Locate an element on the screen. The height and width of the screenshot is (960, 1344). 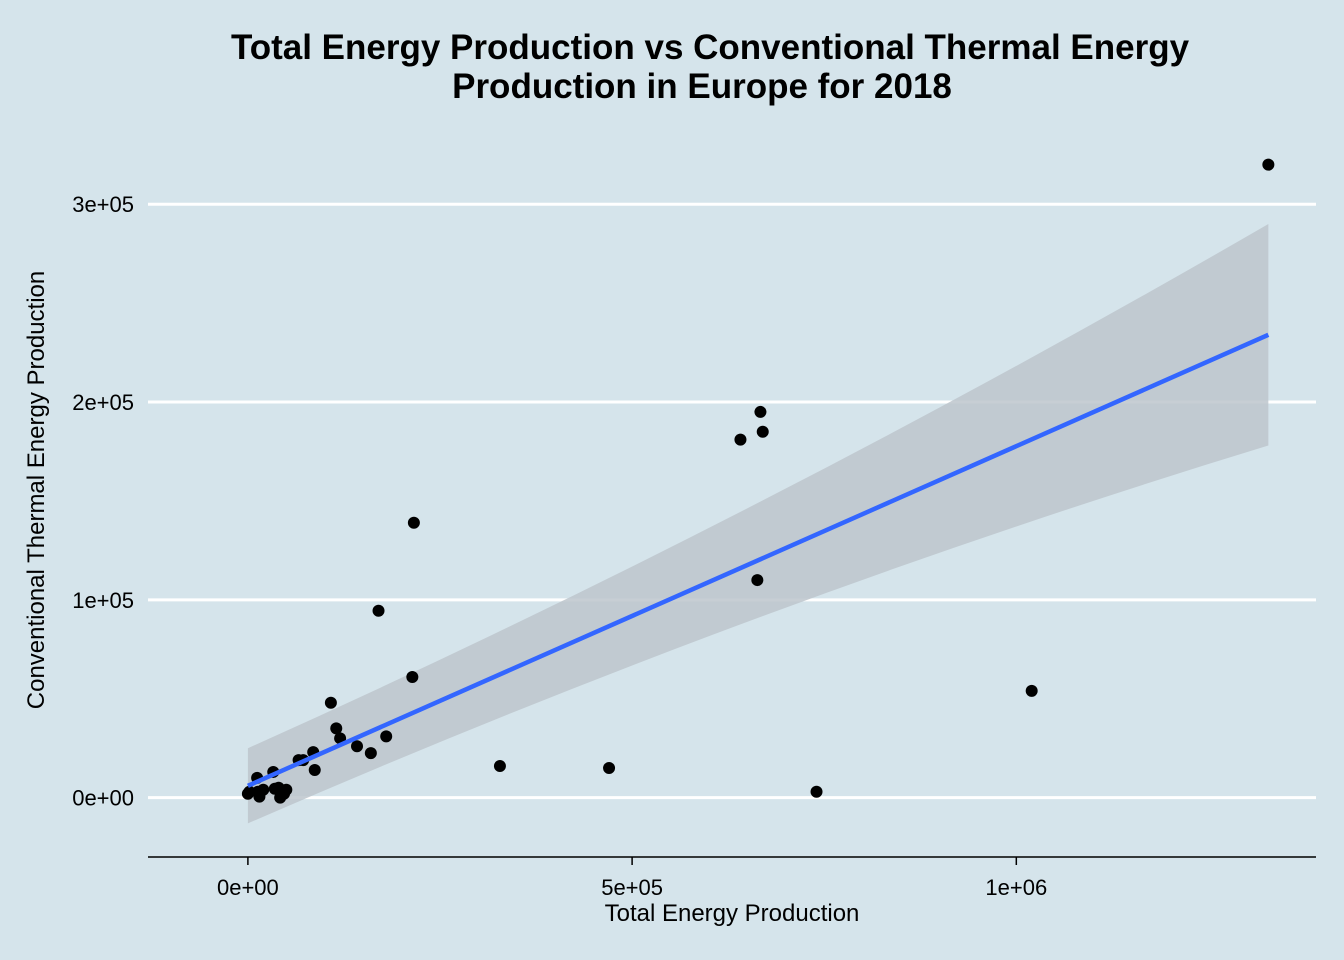
x-axis-title: Total Energy Production is located at coordinates (732, 913).